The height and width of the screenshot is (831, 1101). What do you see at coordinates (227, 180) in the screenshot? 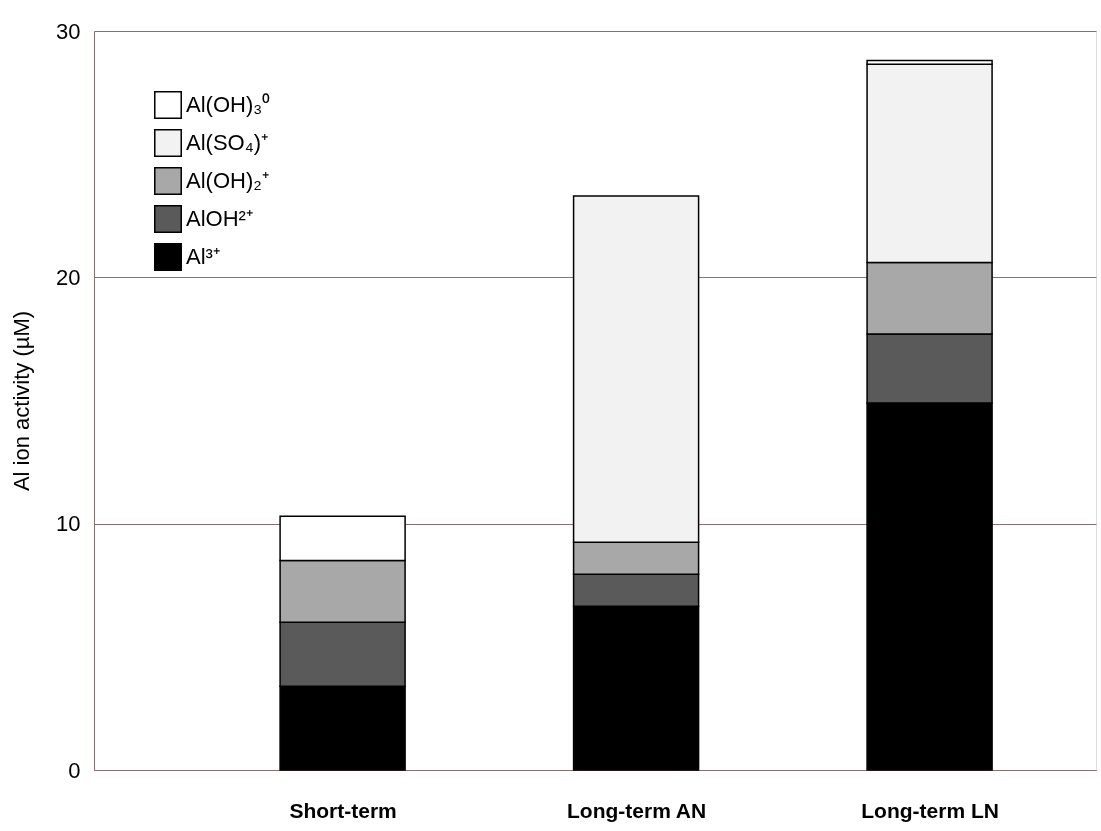
I see `legend-label: Al(OH)₂⁺` at bounding box center [227, 180].